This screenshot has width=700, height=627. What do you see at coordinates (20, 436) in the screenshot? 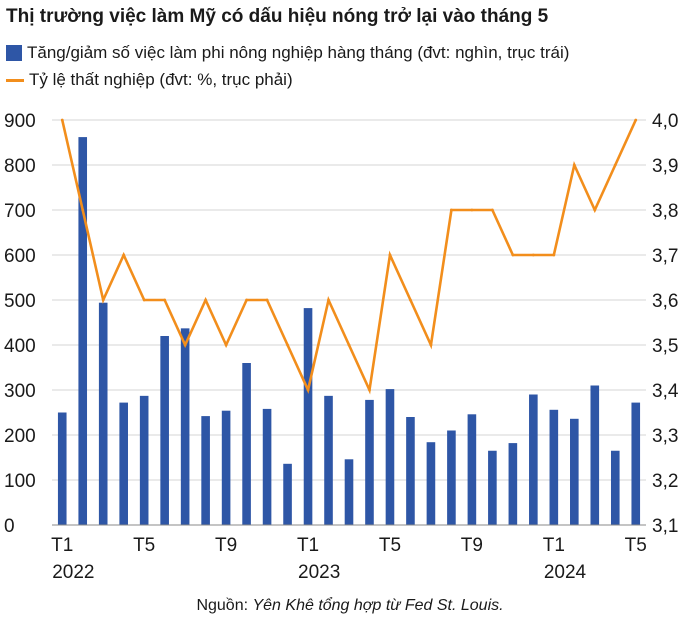
I see `left-axis-tick-label: 200` at bounding box center [20, 436].